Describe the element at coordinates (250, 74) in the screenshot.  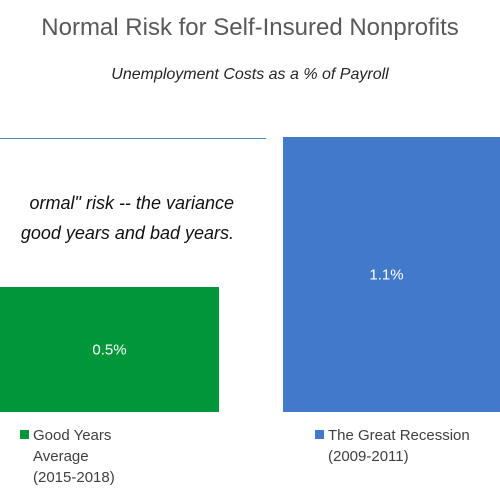
I see `chart-subtitle: Unemployment Costs as a % of Payroll` at that location.